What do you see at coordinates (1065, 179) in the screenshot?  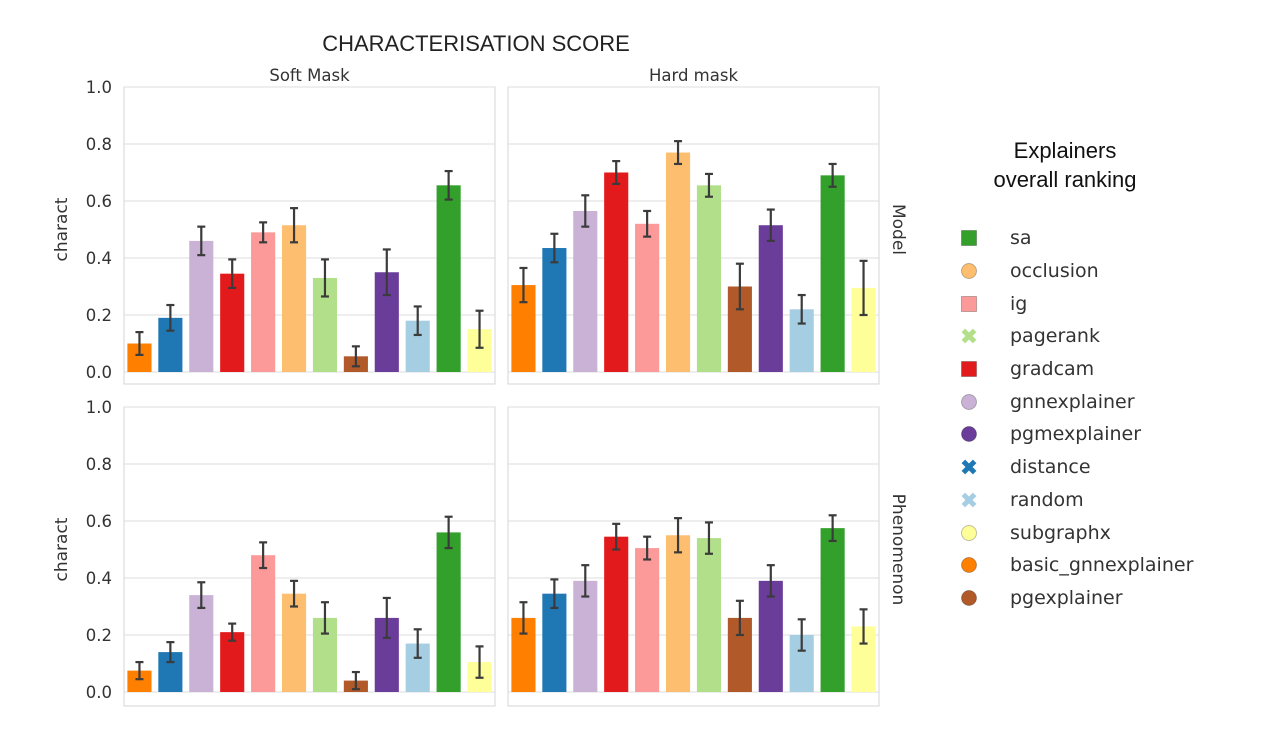 I see `legend-title-line-2: overall ranking` at bounding box center [1065, 179].